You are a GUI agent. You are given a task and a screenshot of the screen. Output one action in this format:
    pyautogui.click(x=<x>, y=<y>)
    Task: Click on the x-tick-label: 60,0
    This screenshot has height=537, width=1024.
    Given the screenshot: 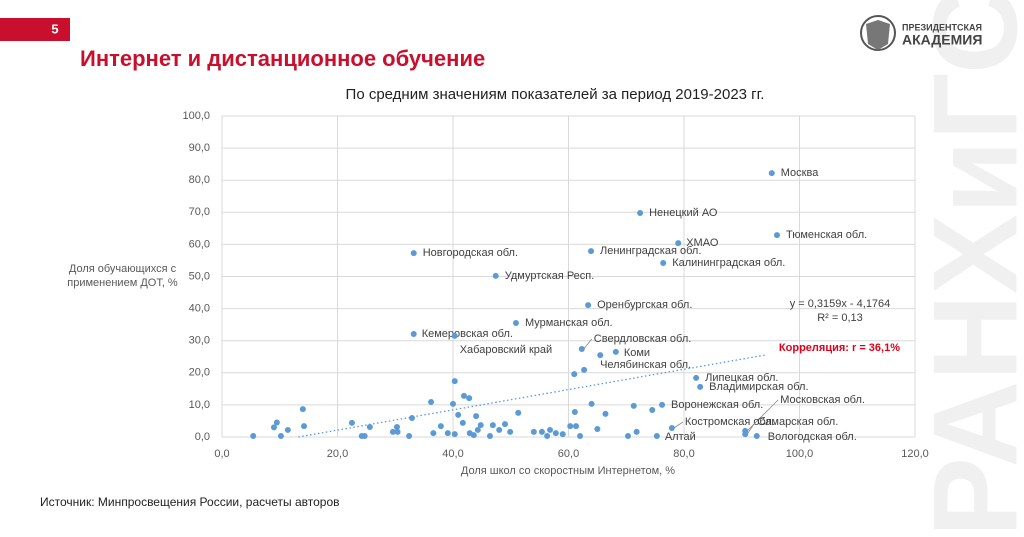 What is the action you would take?
    pyautogui.click(x=568, y=454)
    